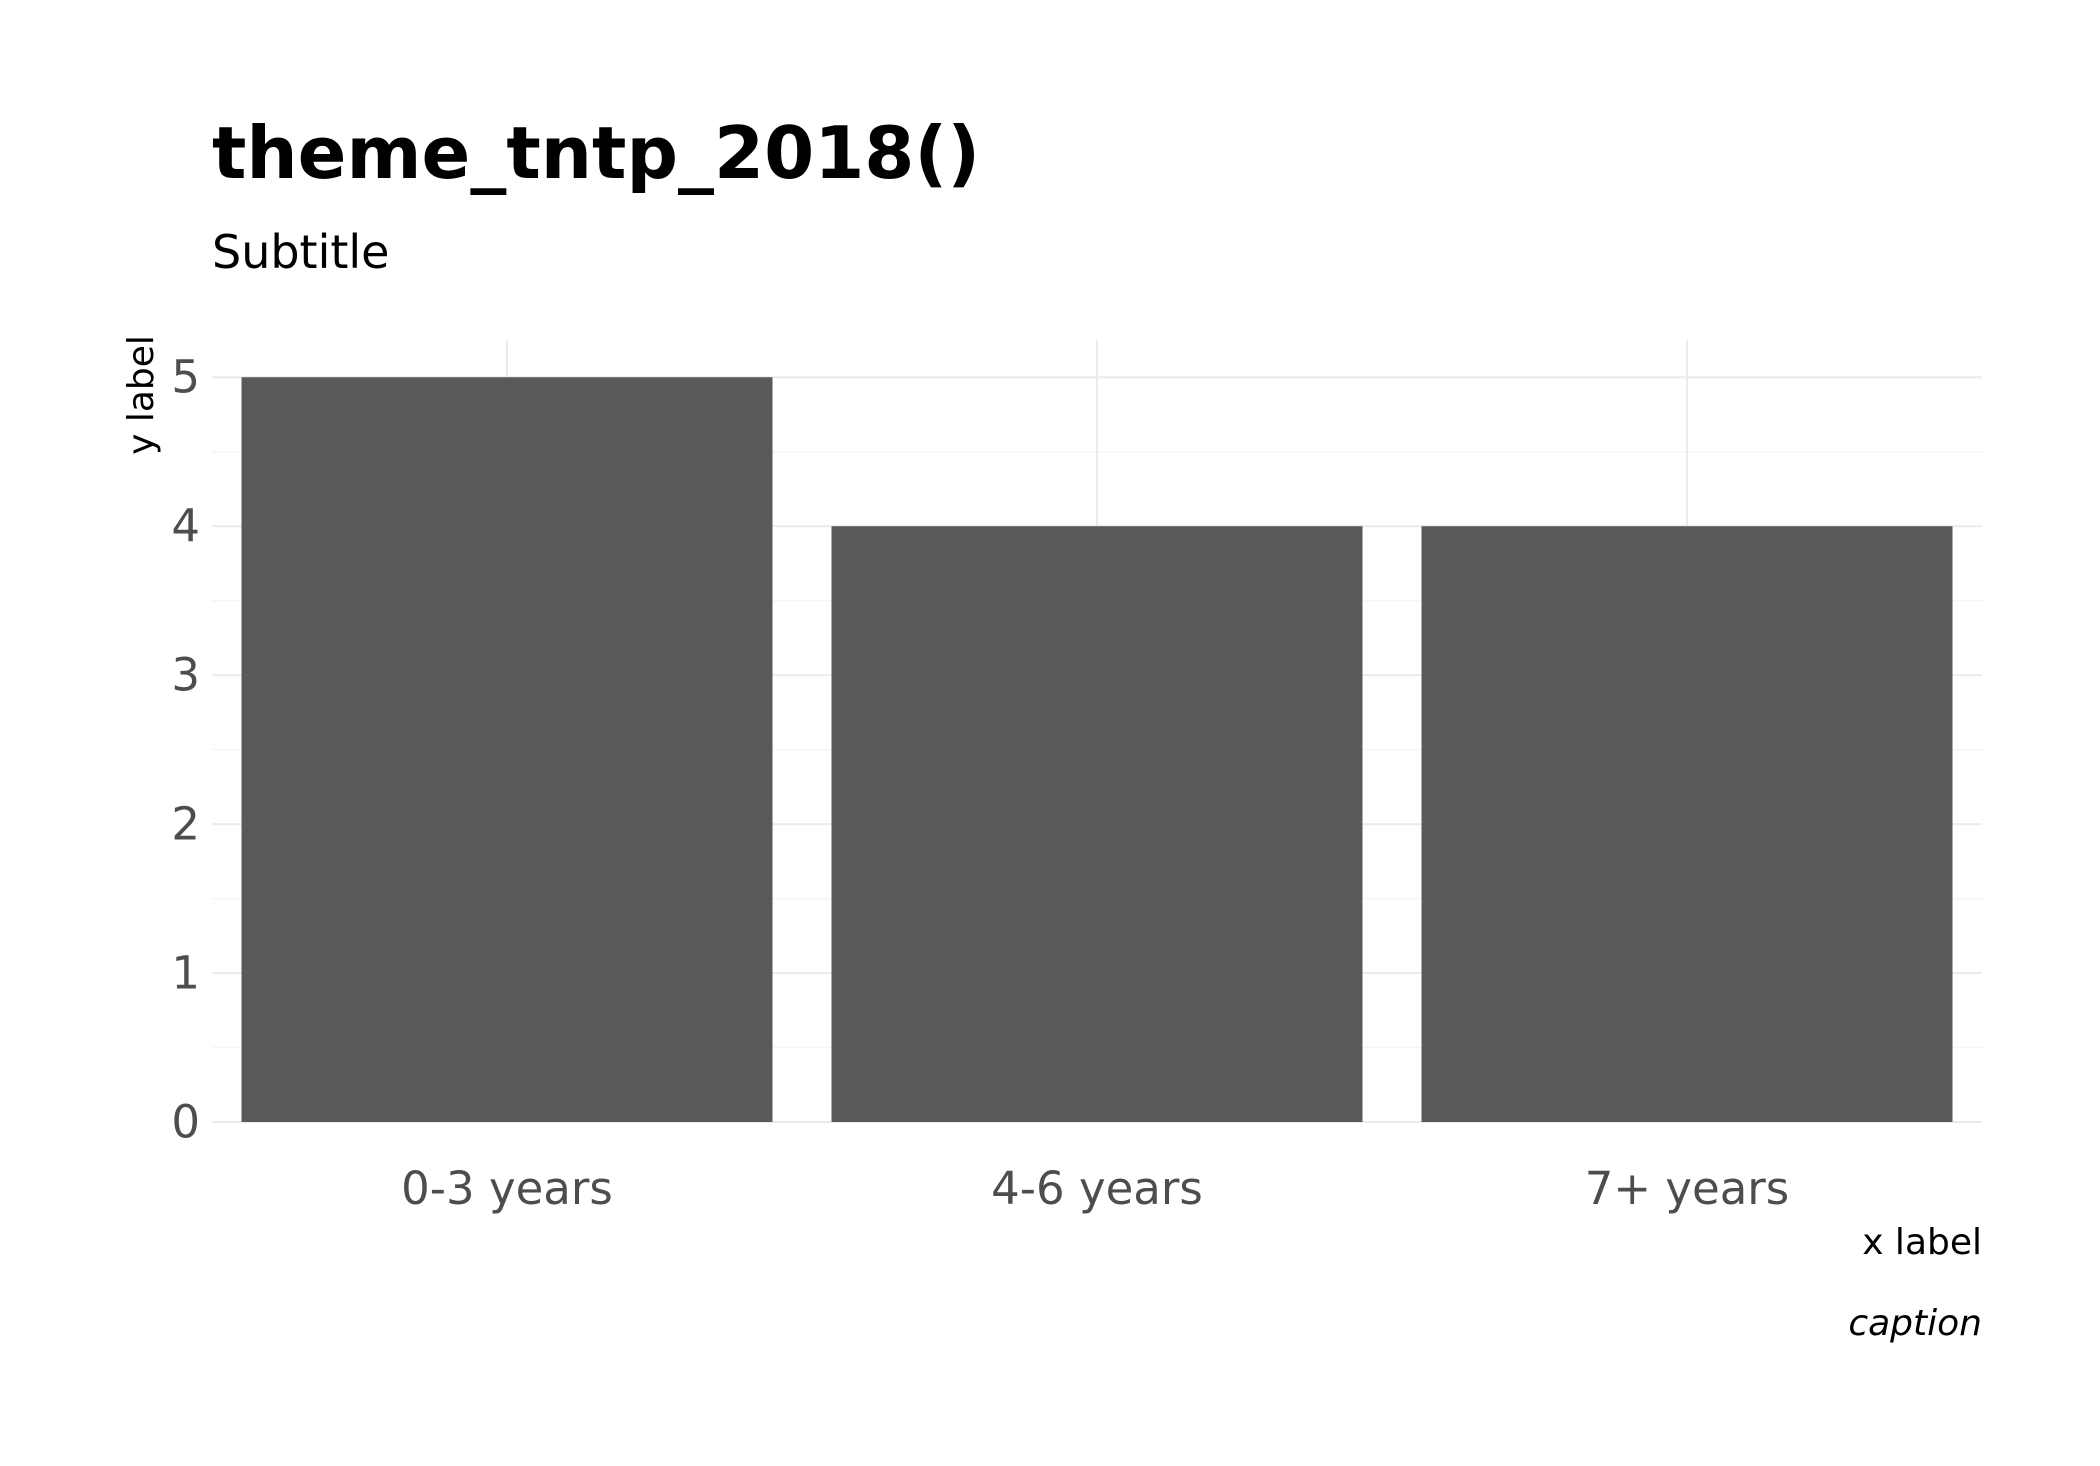  What do you see at coordinates (596, 153) in the screenshot?
I see `chart-title: theme_tntp_2018()` at bounding box center [596, 153].